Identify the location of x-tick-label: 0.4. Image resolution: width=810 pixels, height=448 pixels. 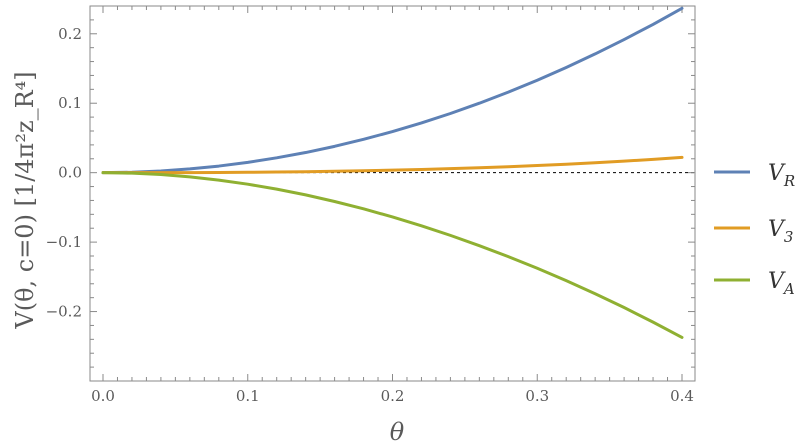
(682, 396).